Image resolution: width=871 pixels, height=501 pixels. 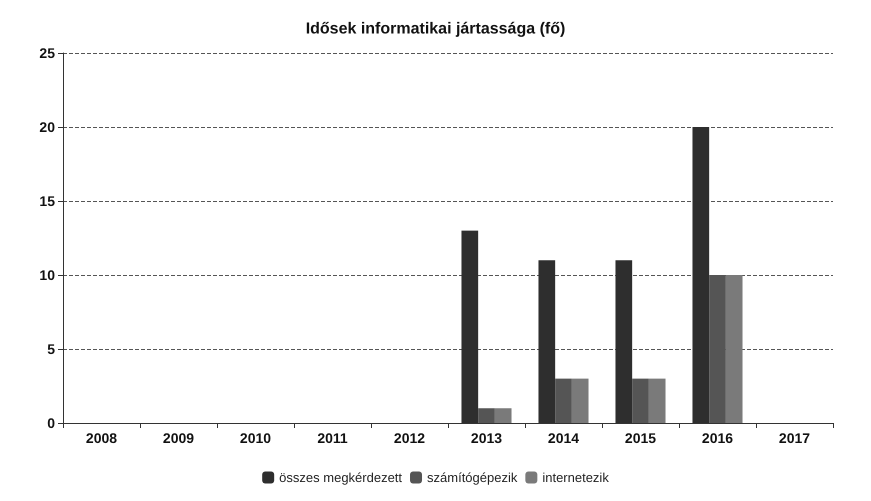 I want to click on y-tick-label: 20, so click(x=47, y=127).